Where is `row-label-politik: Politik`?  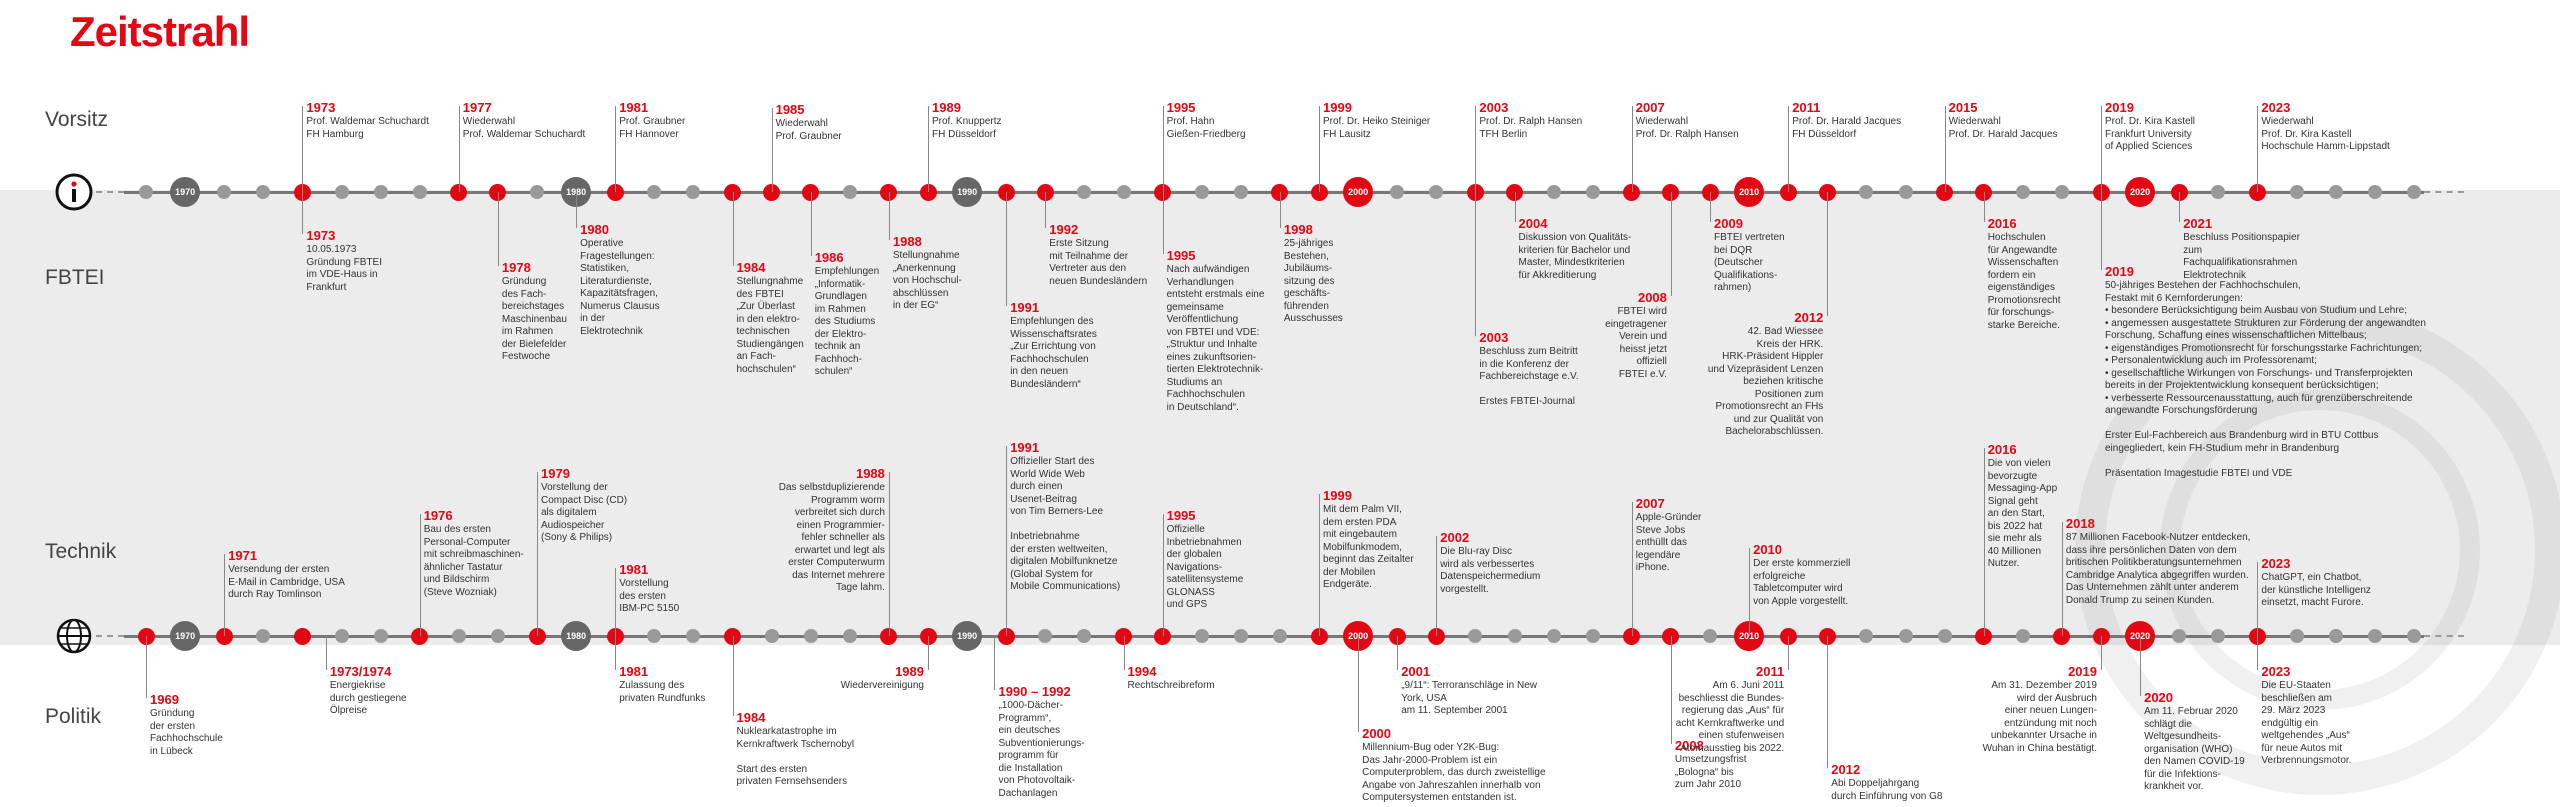 row-label-politik: Politik is located at coordinates (73, 716).